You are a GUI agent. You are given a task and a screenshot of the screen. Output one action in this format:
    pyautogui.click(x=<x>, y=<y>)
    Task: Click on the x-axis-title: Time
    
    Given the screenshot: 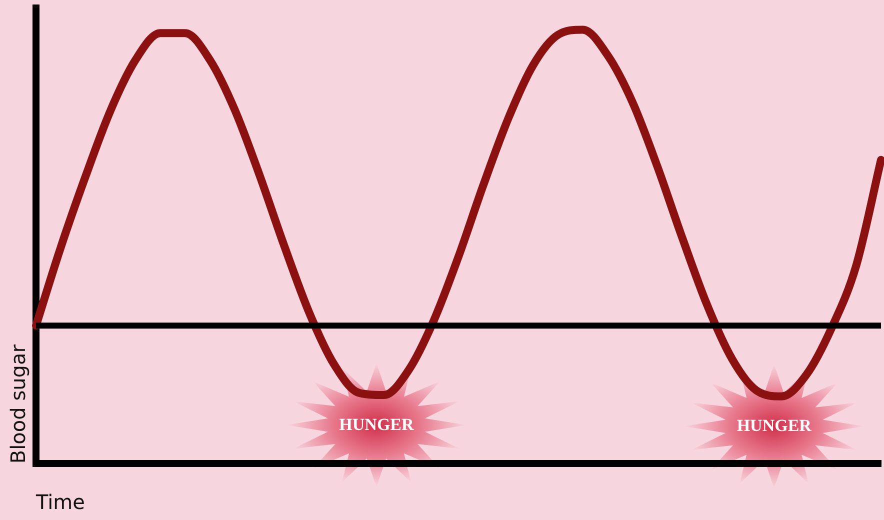 What is the action you would take?
    pyautogui.click(x=60, y=502)
    